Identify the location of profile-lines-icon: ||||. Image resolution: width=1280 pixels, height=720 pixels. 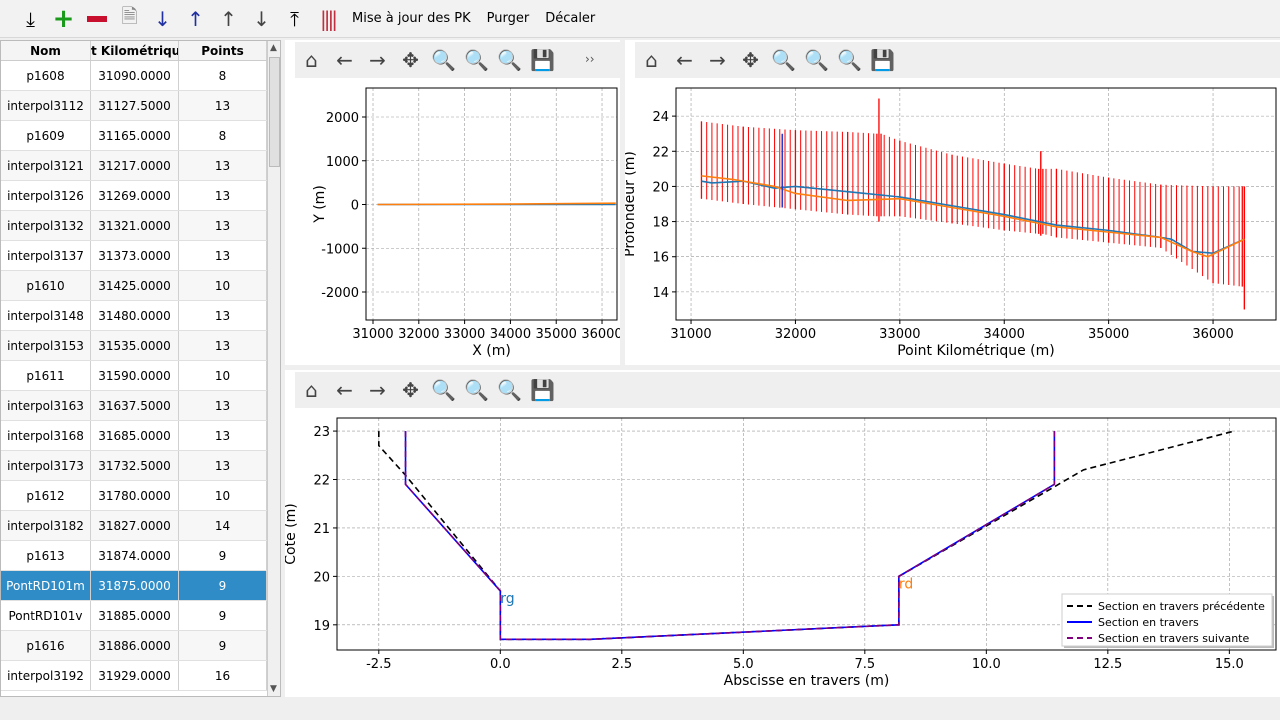
(329, 18).